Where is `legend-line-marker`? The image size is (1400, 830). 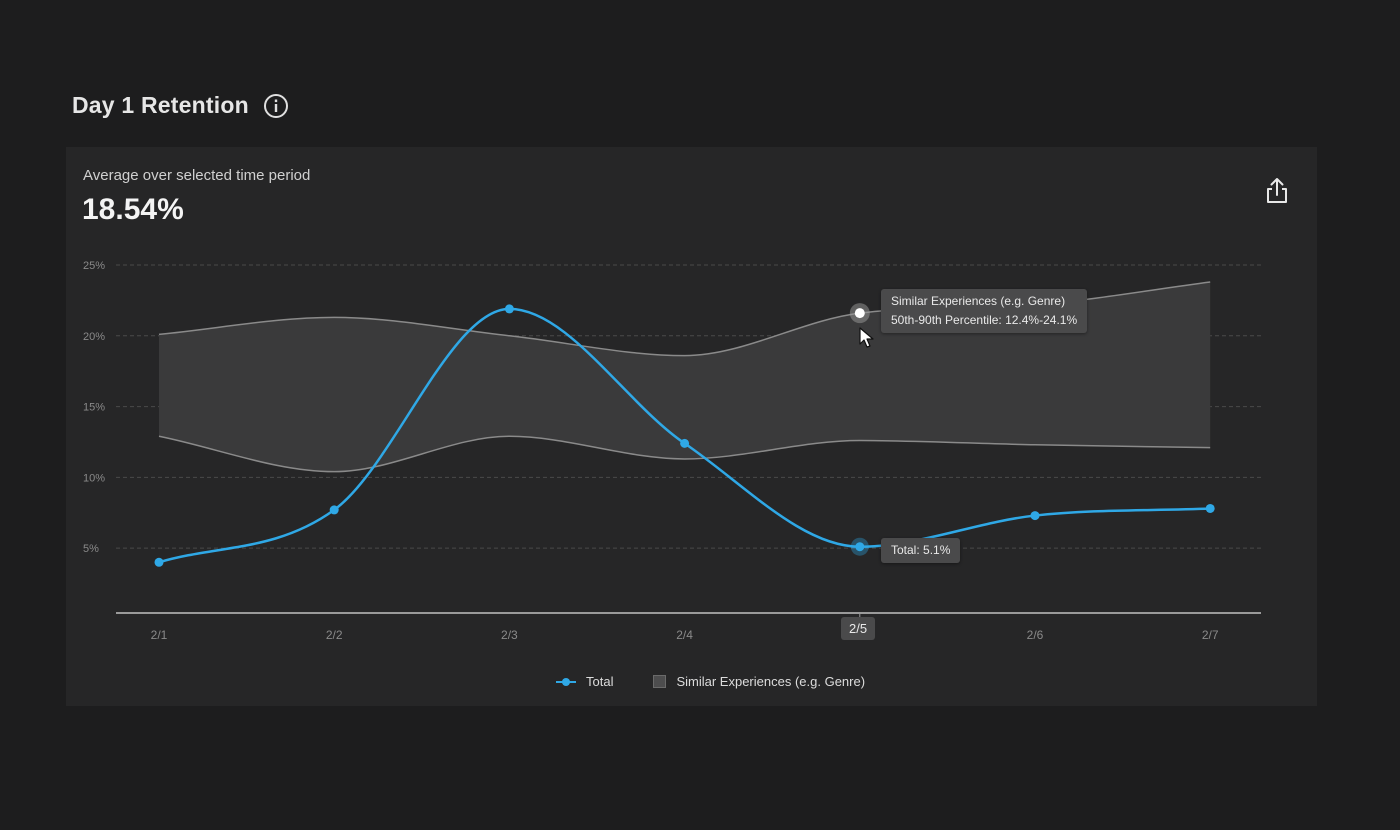 legend-line-marker is located at coordinates (566, 681).